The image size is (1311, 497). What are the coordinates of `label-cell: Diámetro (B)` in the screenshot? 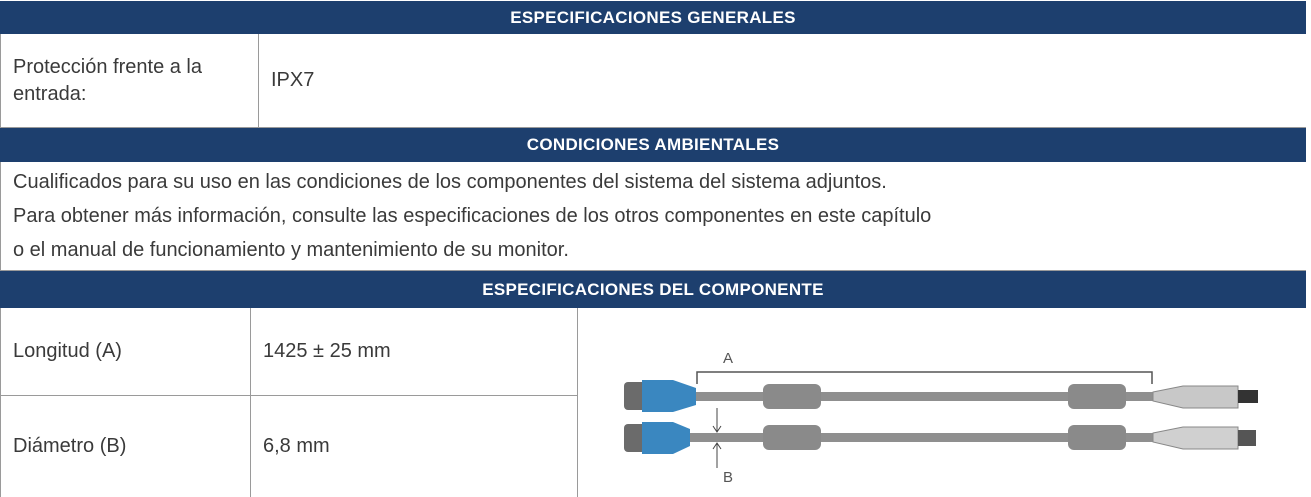 It's located at (125, 446).